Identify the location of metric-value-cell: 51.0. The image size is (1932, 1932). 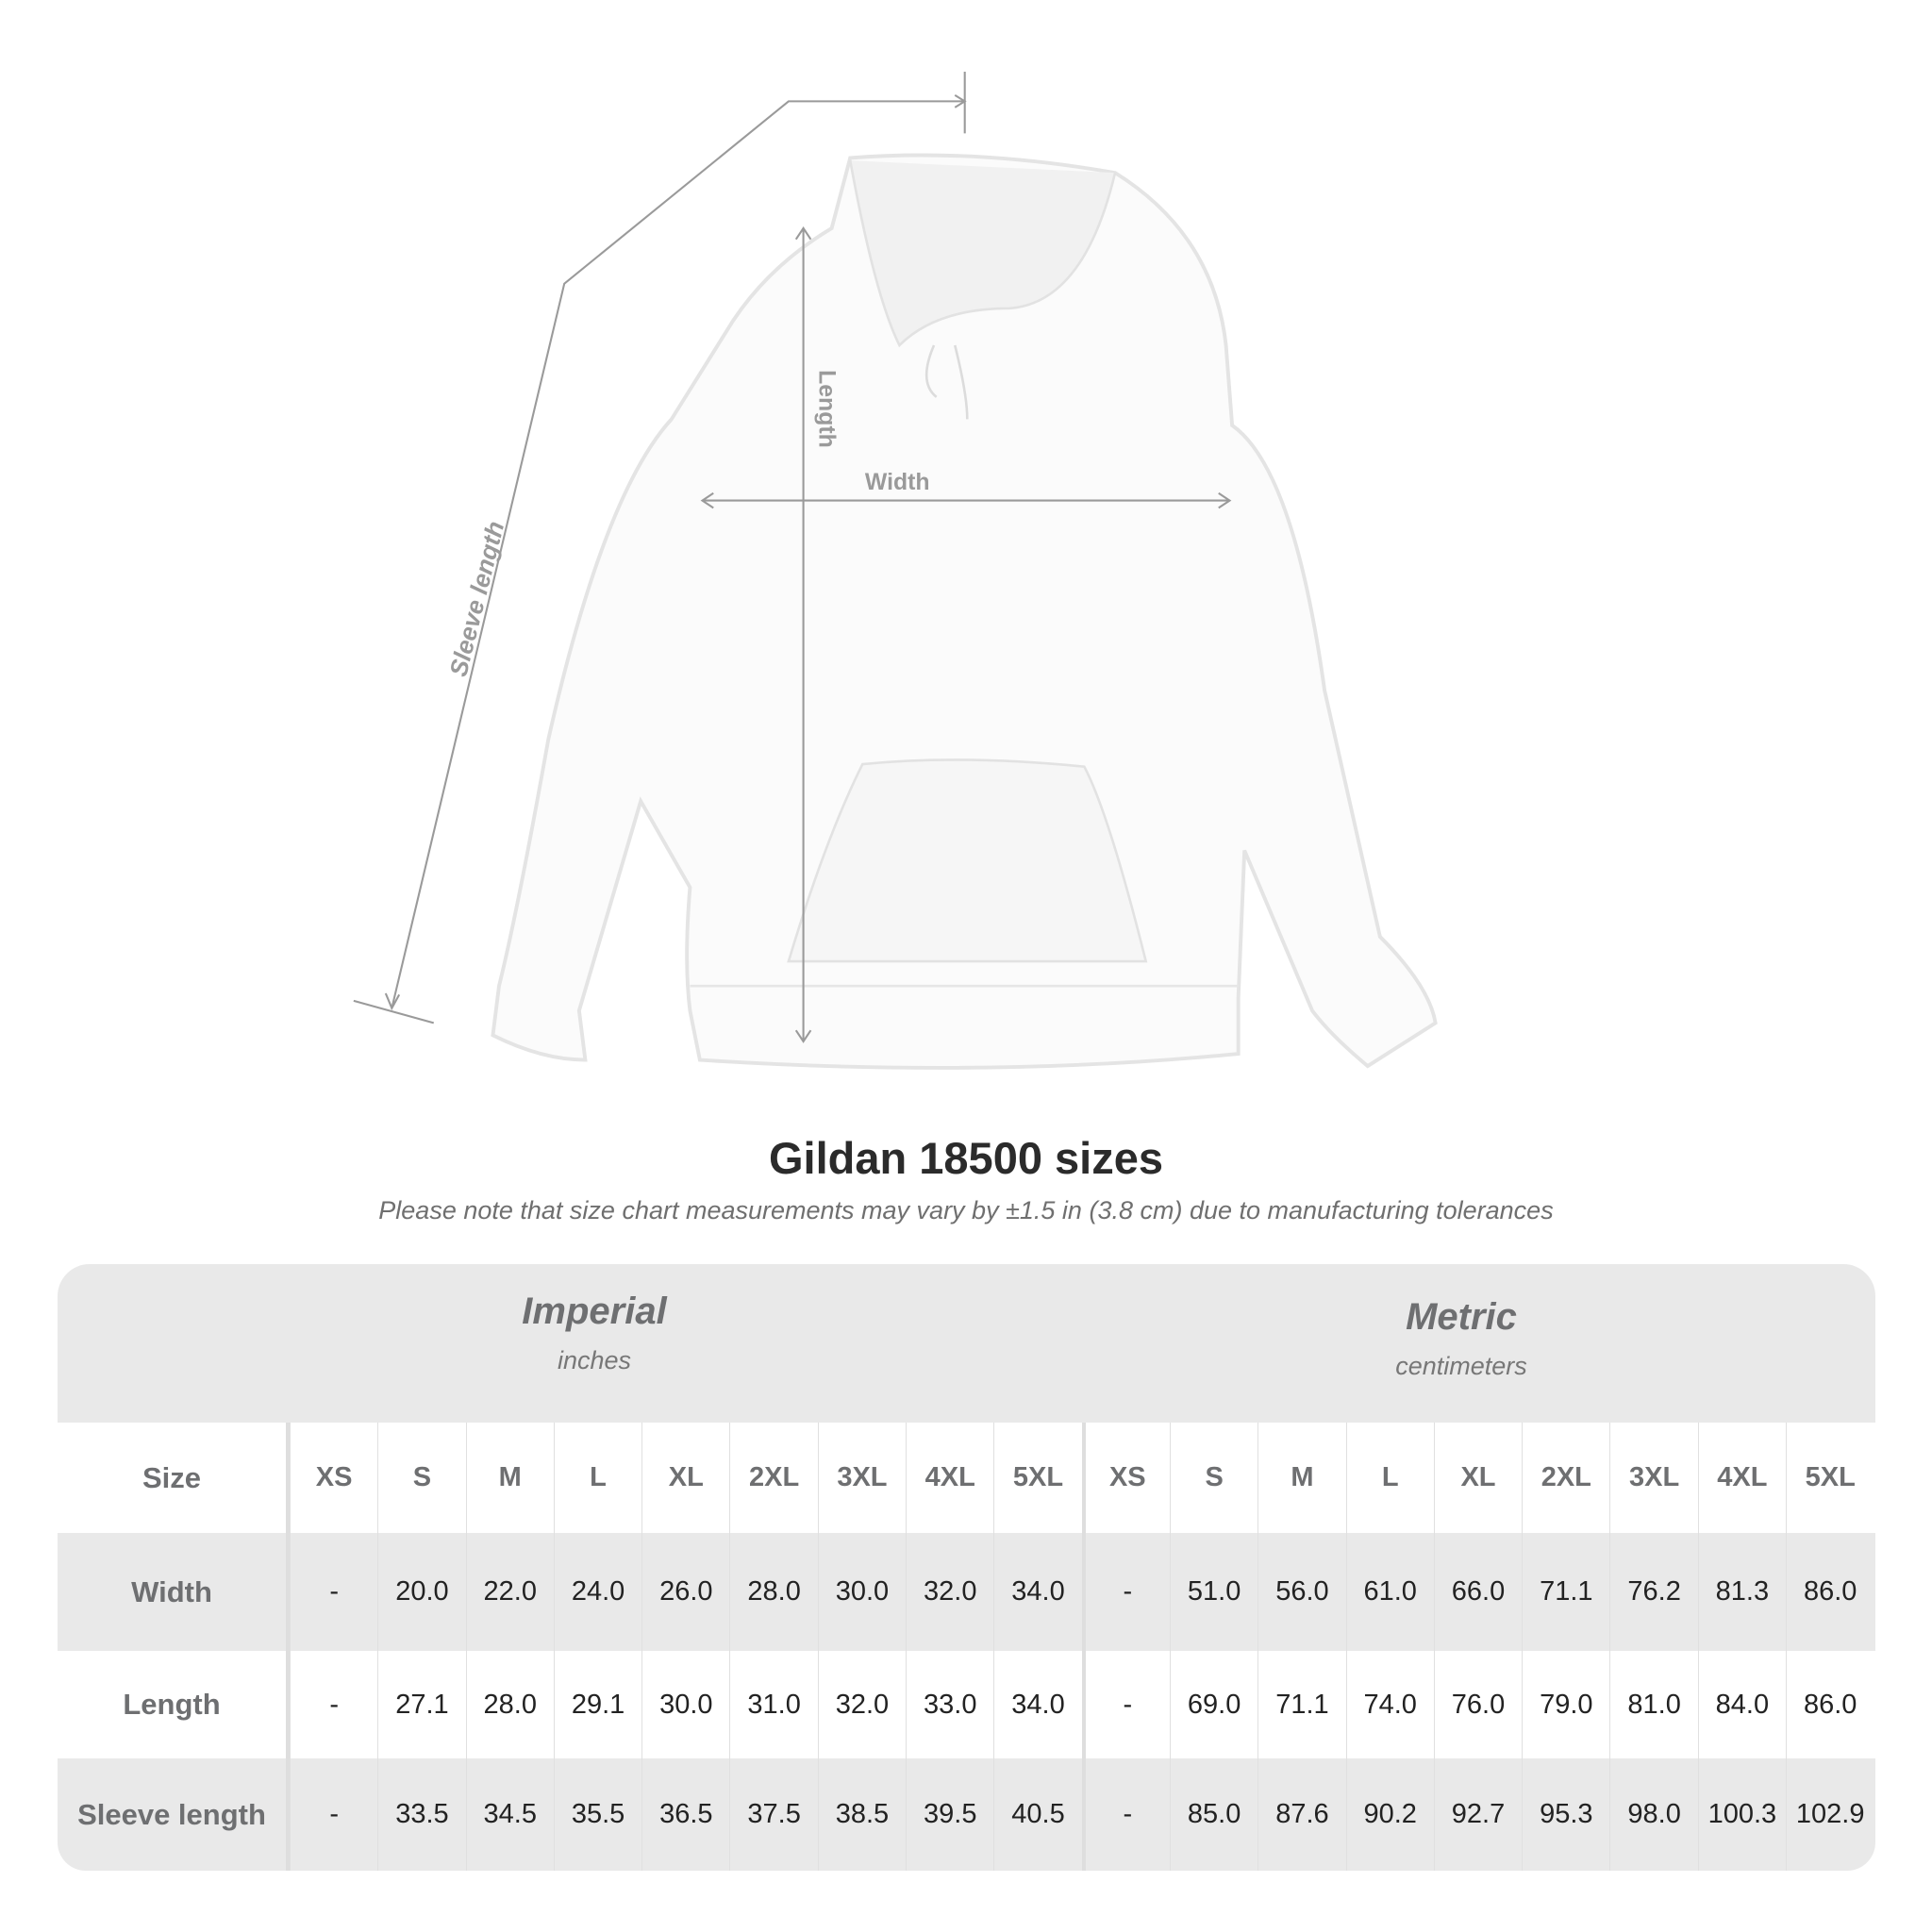
(1213, 1592).